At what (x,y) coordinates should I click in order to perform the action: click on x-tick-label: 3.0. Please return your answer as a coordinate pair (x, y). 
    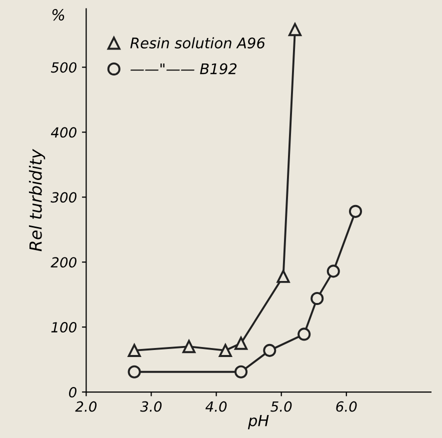
    Looking at the image, I should click on (151, 406).